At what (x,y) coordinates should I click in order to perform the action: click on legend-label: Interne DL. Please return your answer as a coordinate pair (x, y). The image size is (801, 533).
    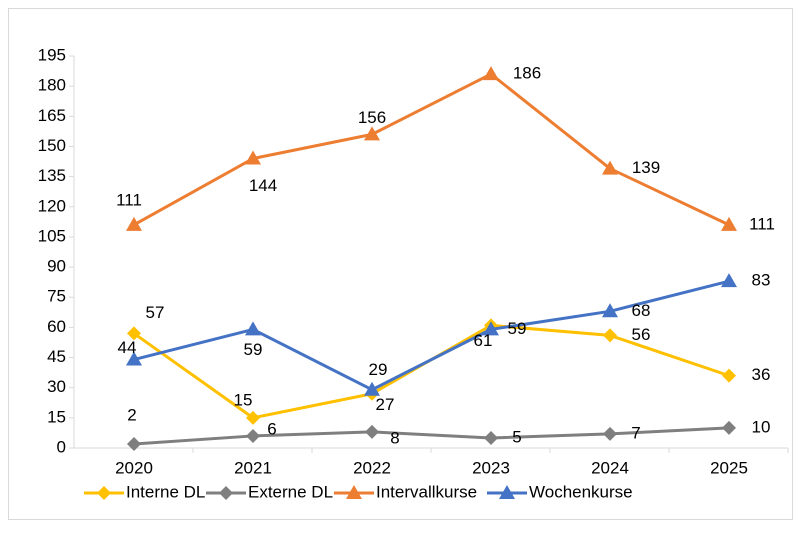
    Looking at the image, I should click on (165, 491).